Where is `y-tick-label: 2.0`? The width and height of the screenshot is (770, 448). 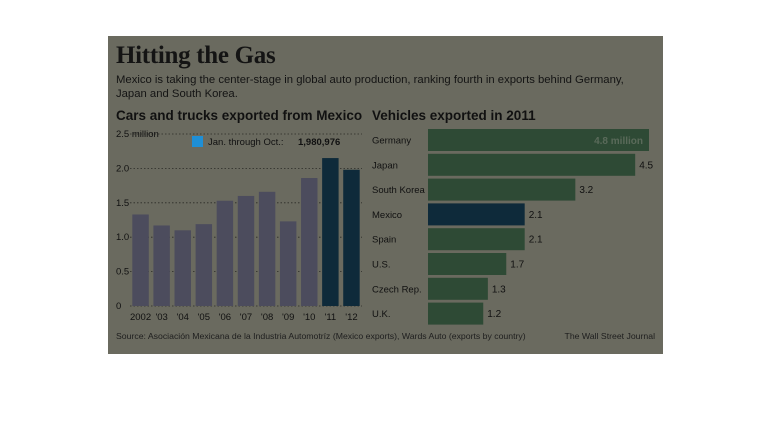 y-tick-label: 2.0 is located at coordinates (122, 168).